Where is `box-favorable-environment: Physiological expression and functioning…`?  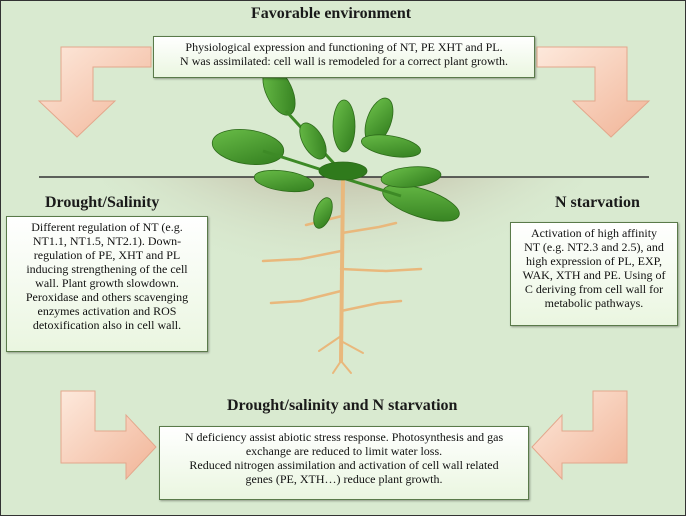 box-favorable-environment: Physiological expression and functioning… is located at coordinates (344, 57).